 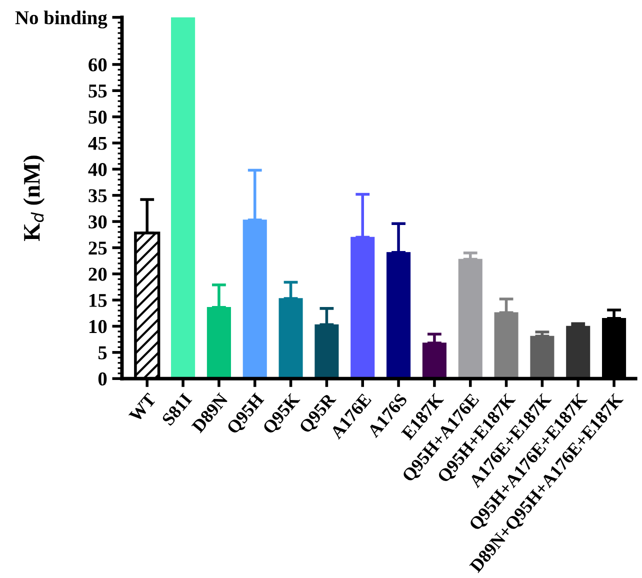 What do you see at coordinates (97, 221) in the screenshot?
I see `y-tick-label: 30` at bounding box center [97, 221].